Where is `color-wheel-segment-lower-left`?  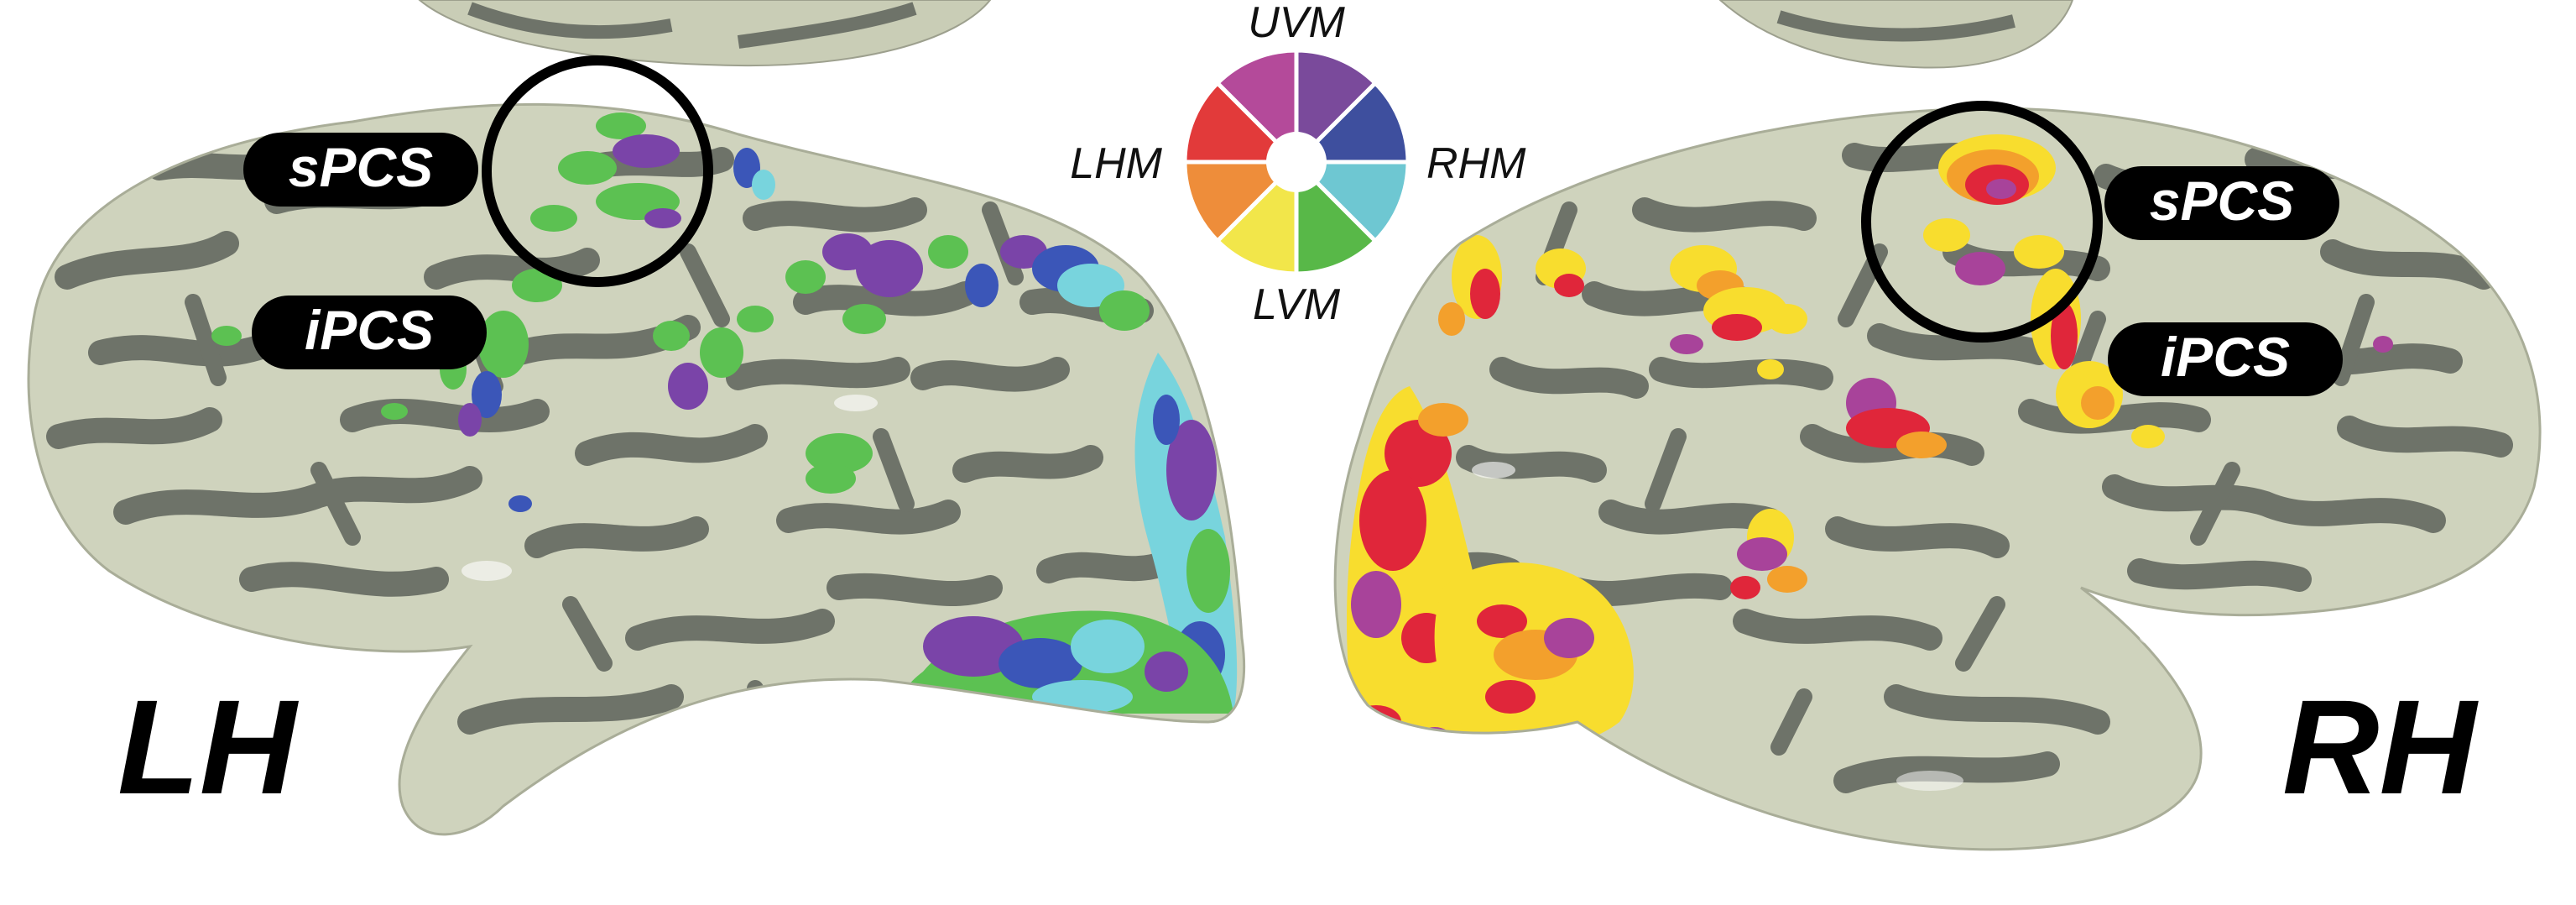
color-wheel-segment-lower-left is located at coordinates (1256, 216).